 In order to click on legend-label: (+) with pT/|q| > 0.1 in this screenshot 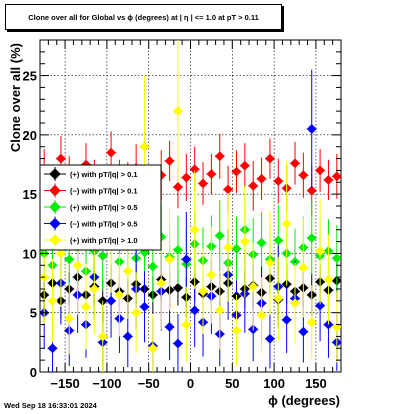, I will do `click(104, 174)`.